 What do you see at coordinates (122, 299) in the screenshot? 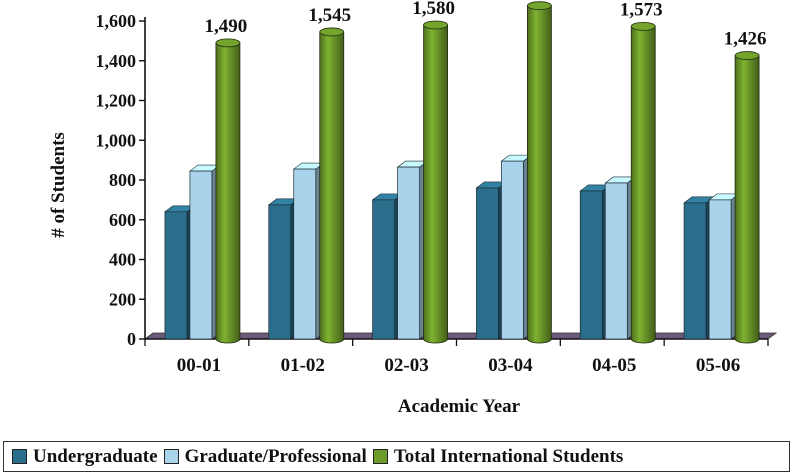
I see `y-tick-label: 200` at bounding box center [122, 299].